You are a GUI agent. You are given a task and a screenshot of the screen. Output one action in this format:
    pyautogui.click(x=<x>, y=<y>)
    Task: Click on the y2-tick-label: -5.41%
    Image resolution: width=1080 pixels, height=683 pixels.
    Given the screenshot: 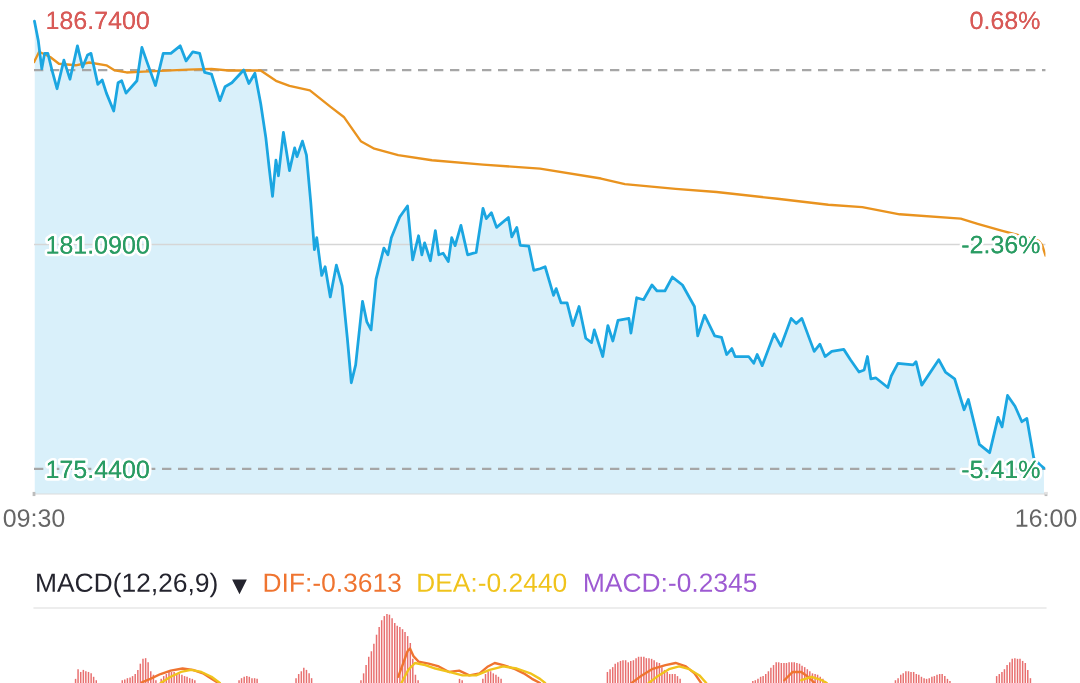 What is the action you would take?
    pyautogui.click(x=1001, y=469)
    